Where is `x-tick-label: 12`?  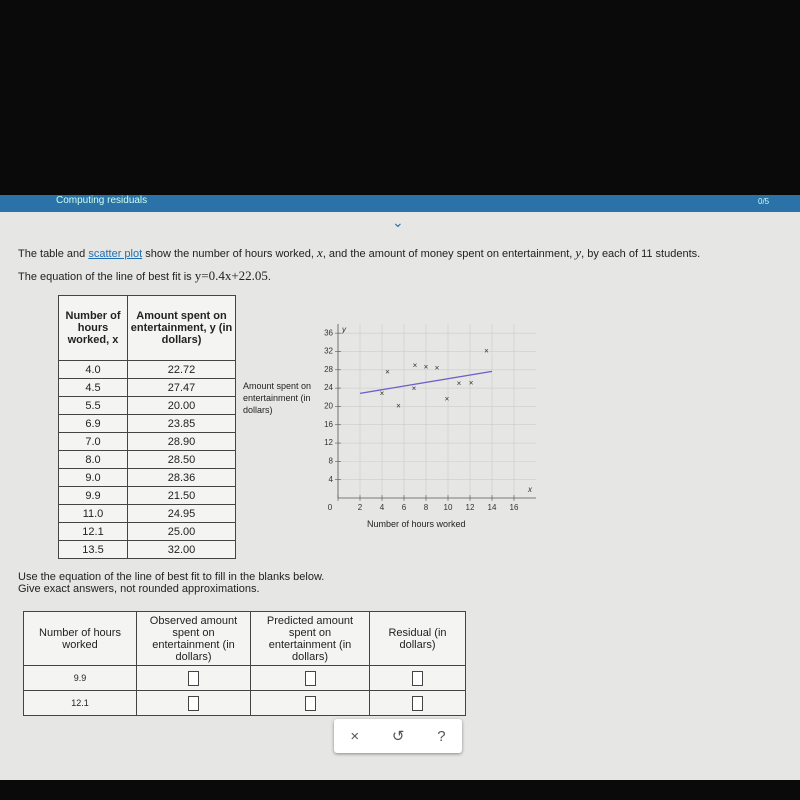
x-tick-label: 12 is located at coordinates (470, 507).